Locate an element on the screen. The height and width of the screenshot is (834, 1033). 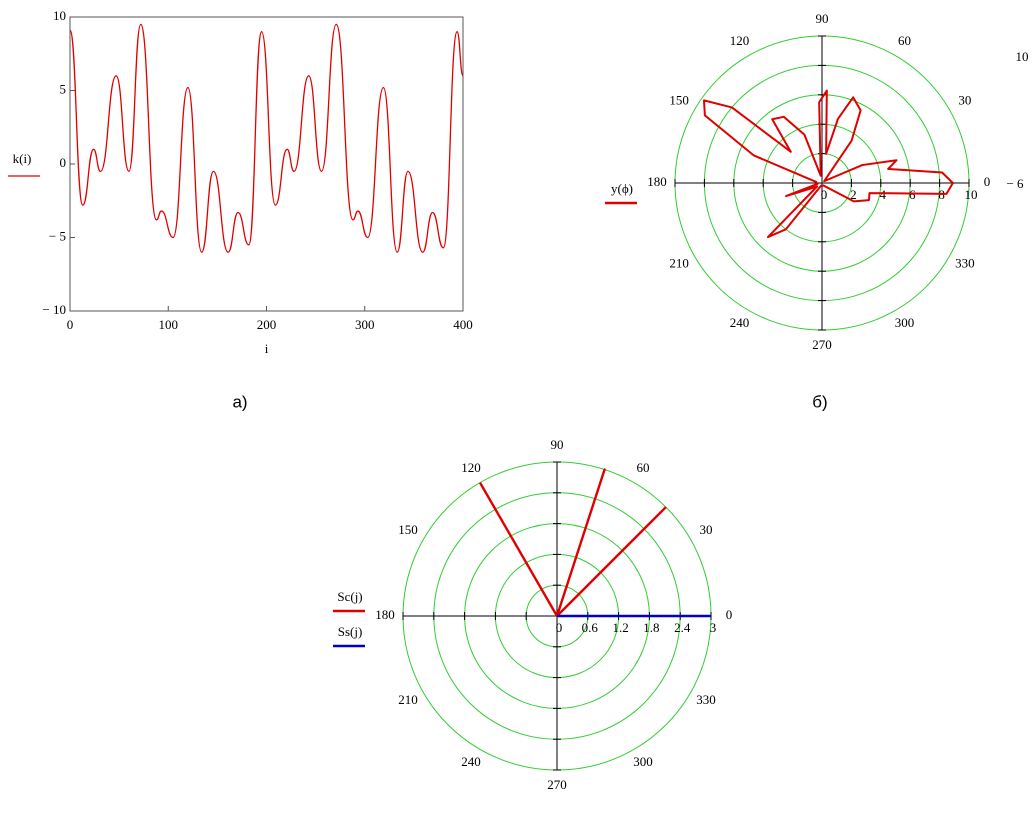
annotation: − 6 is located at coordinates (1015, 183).